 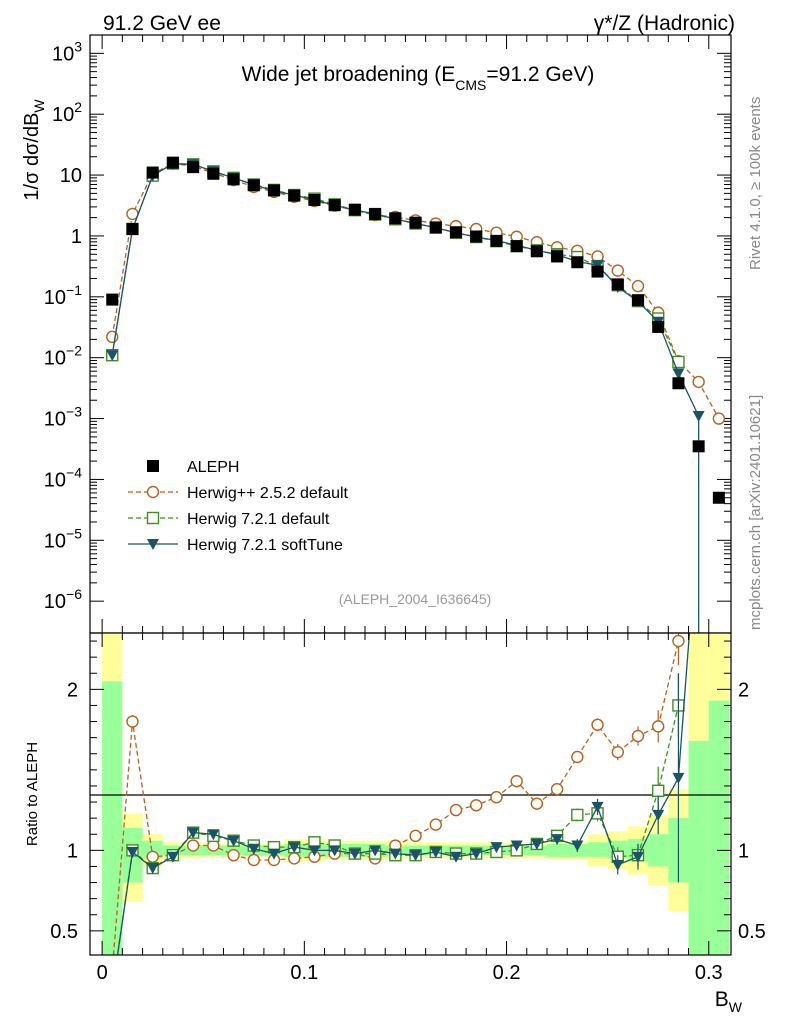 What do you see at coordinates (213, 467) in the screenshot?
I see `legend-label: ALEPH` at bounding box center [213, 467].